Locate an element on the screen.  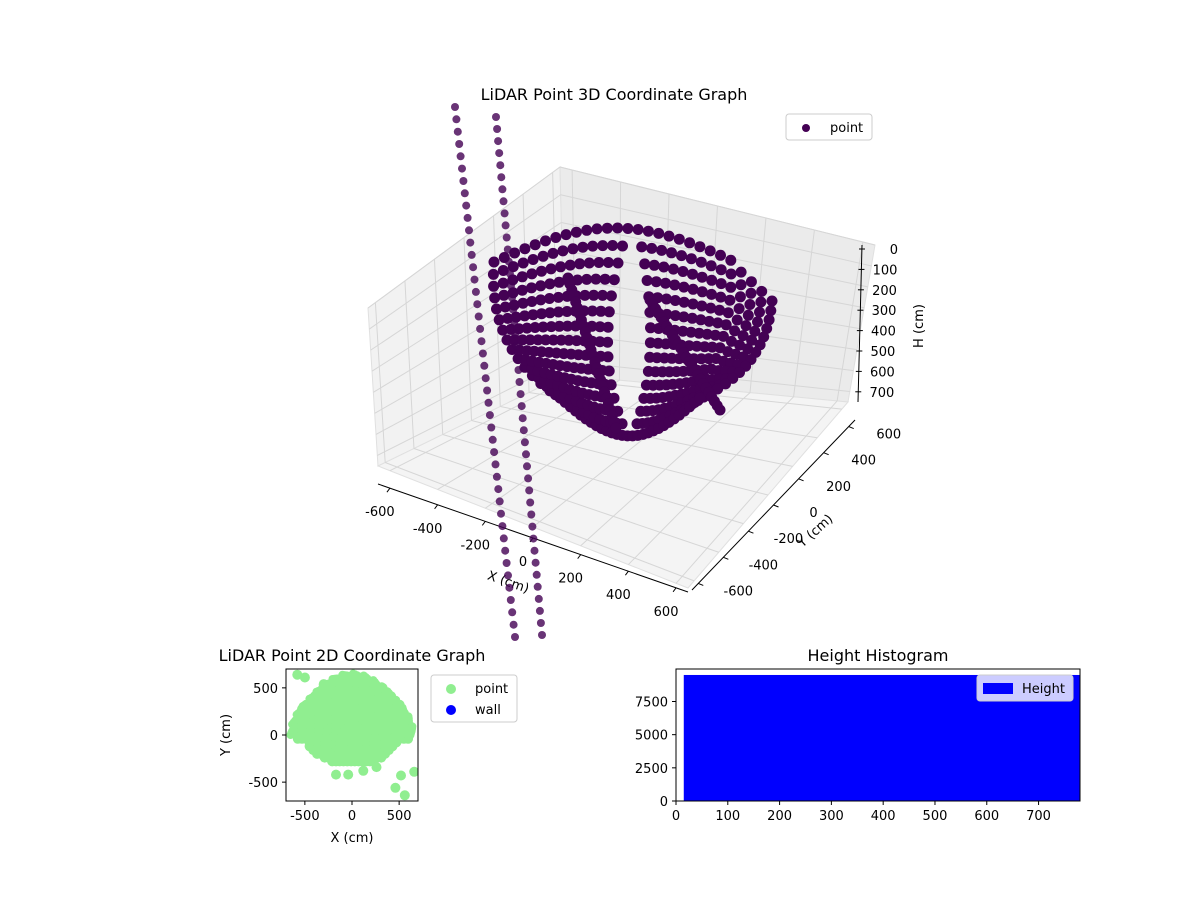
x-tick-label-3d: -200 is located at coordinates (476, 545).